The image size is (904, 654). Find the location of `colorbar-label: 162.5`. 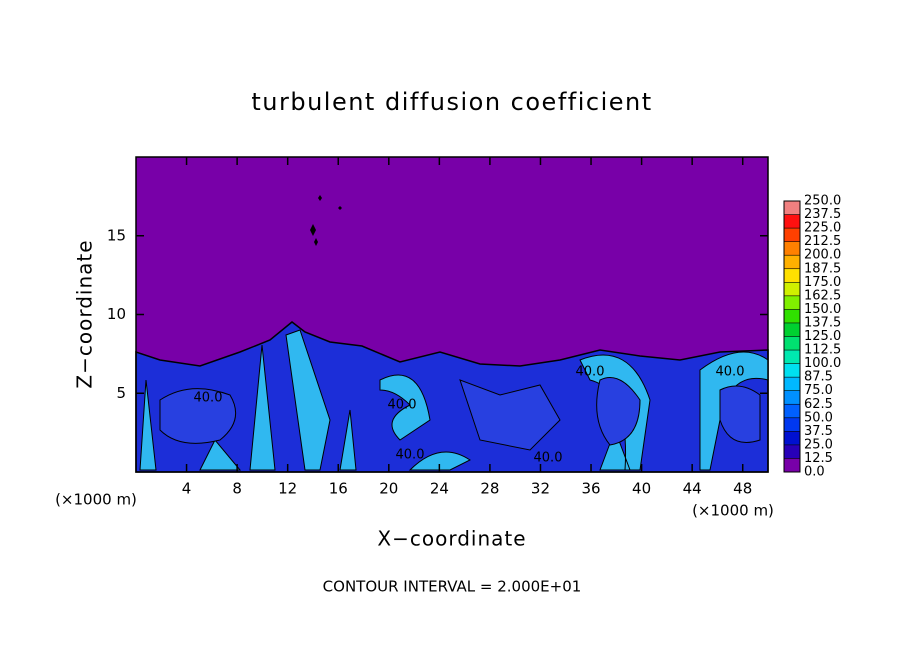

colorbar-label: 162.5 is located at coordinates (822, 295).